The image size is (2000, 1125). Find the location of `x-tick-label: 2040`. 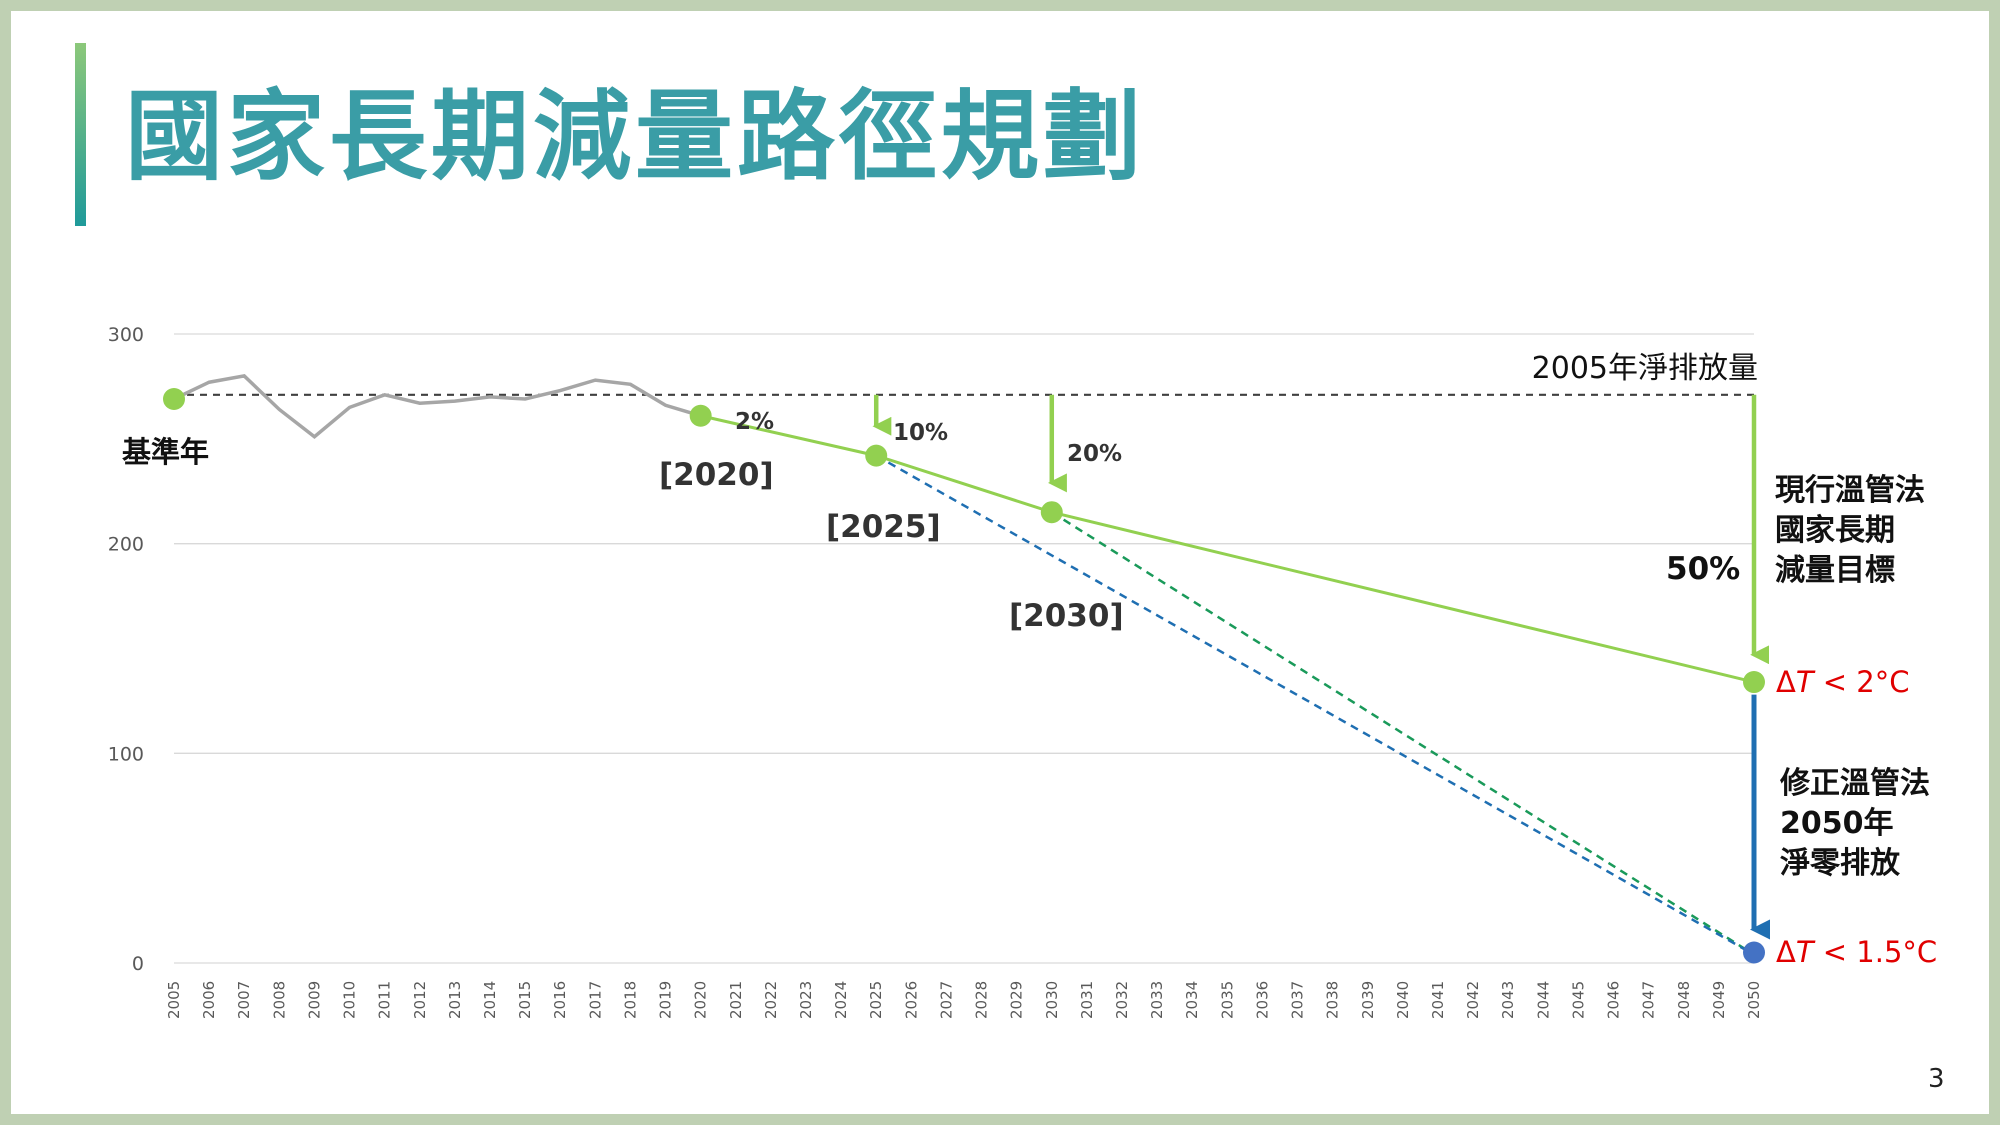

x-tick-label: 2040 is located at coordinates (1403, 1000).